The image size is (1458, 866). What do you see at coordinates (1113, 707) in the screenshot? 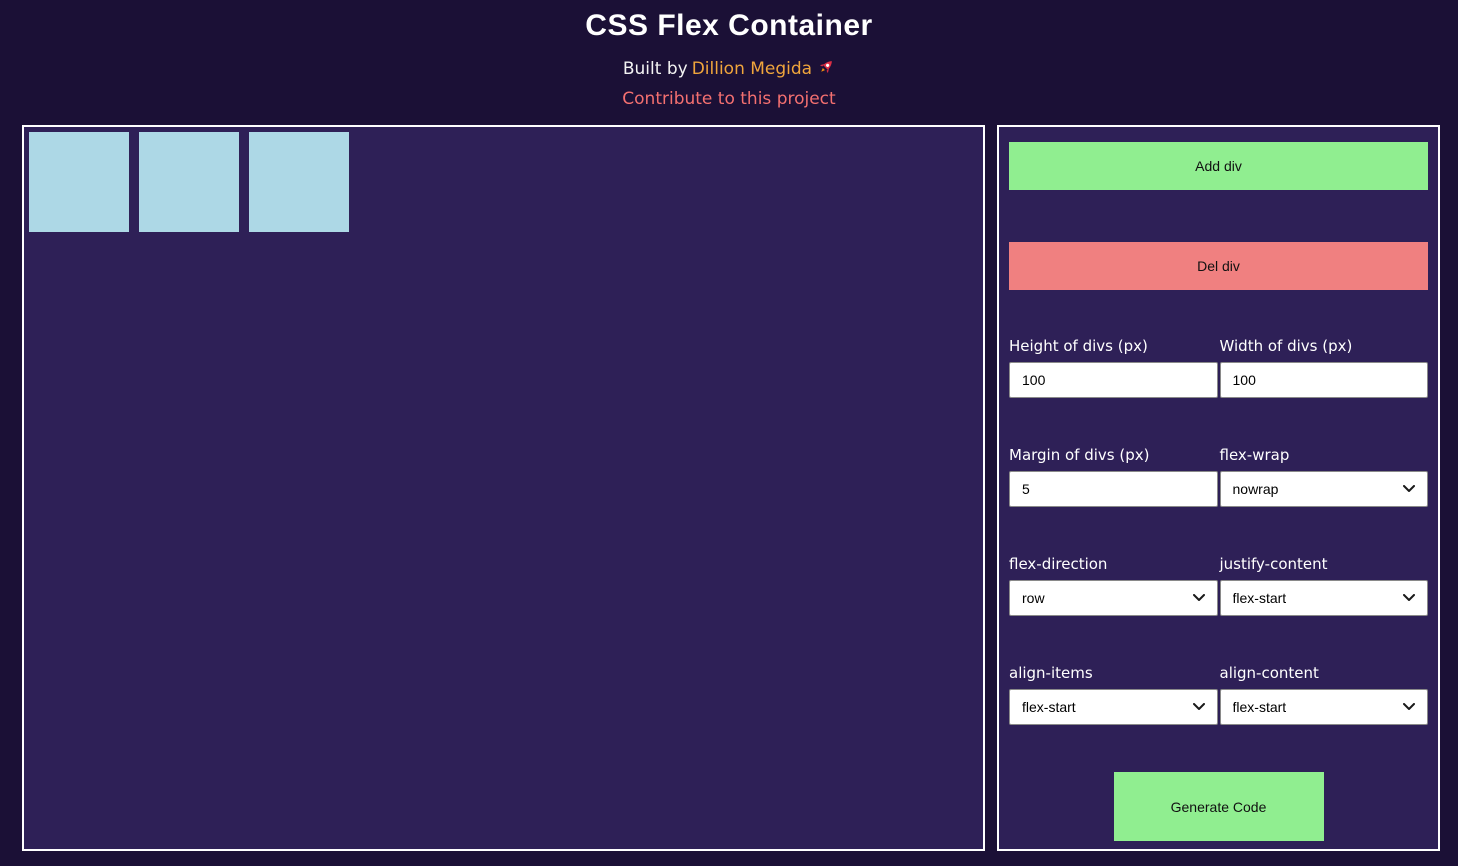
I see `align-items-select: flex-start` at bounding box center [1113, 707].